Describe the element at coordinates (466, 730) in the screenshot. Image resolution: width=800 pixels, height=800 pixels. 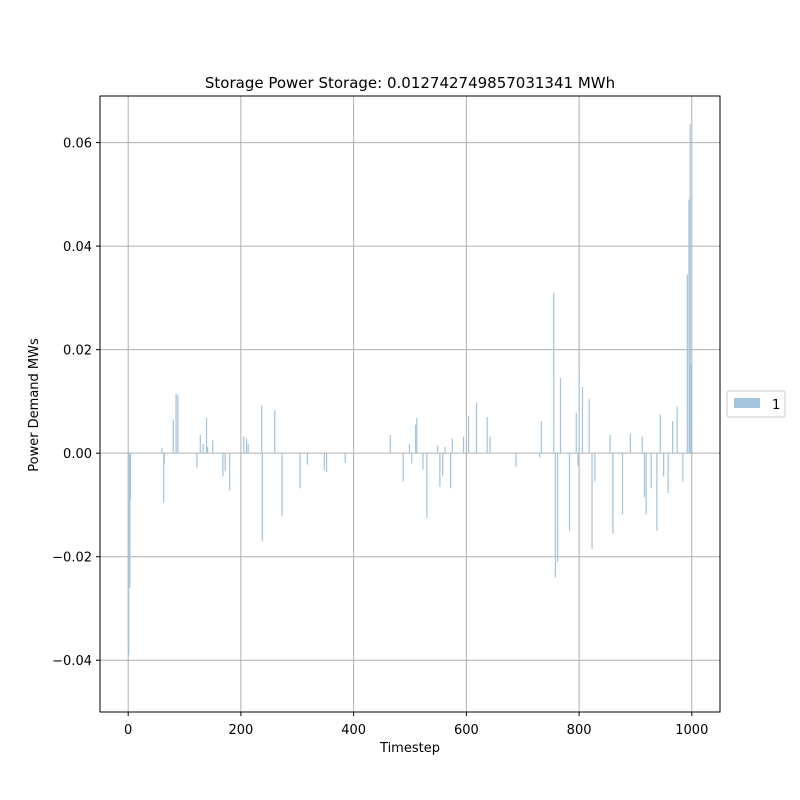
I see `x-tick-label: 600` at that location.